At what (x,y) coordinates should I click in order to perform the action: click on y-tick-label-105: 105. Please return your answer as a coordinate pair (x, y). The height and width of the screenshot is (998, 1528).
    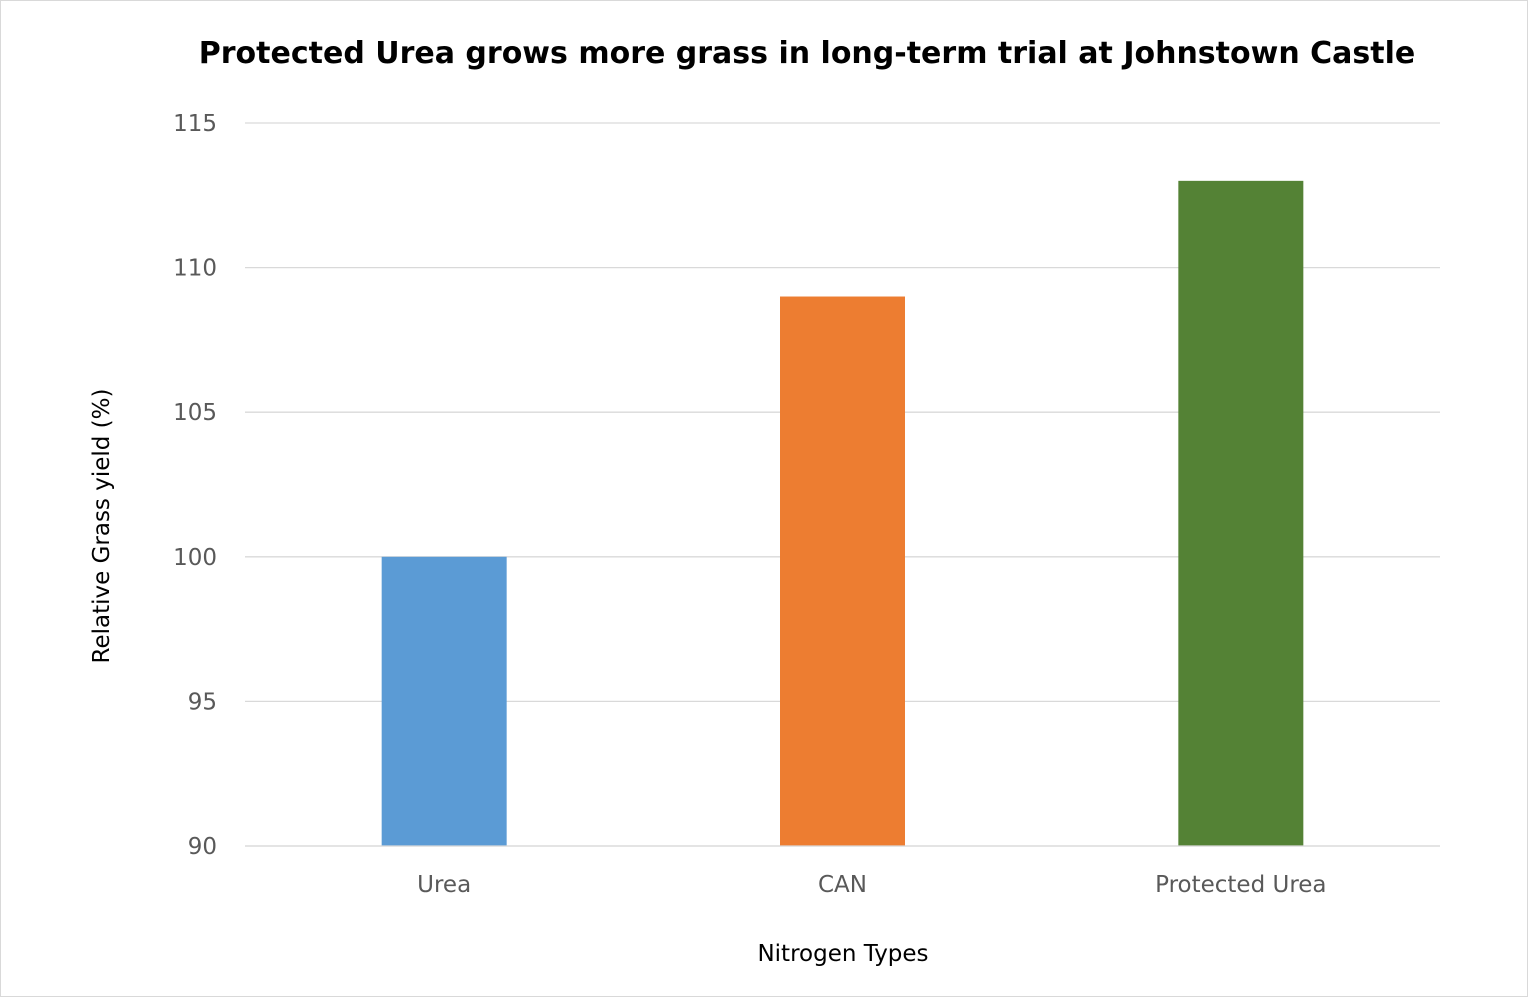
    Looking at the image, I should click on (195, 413).